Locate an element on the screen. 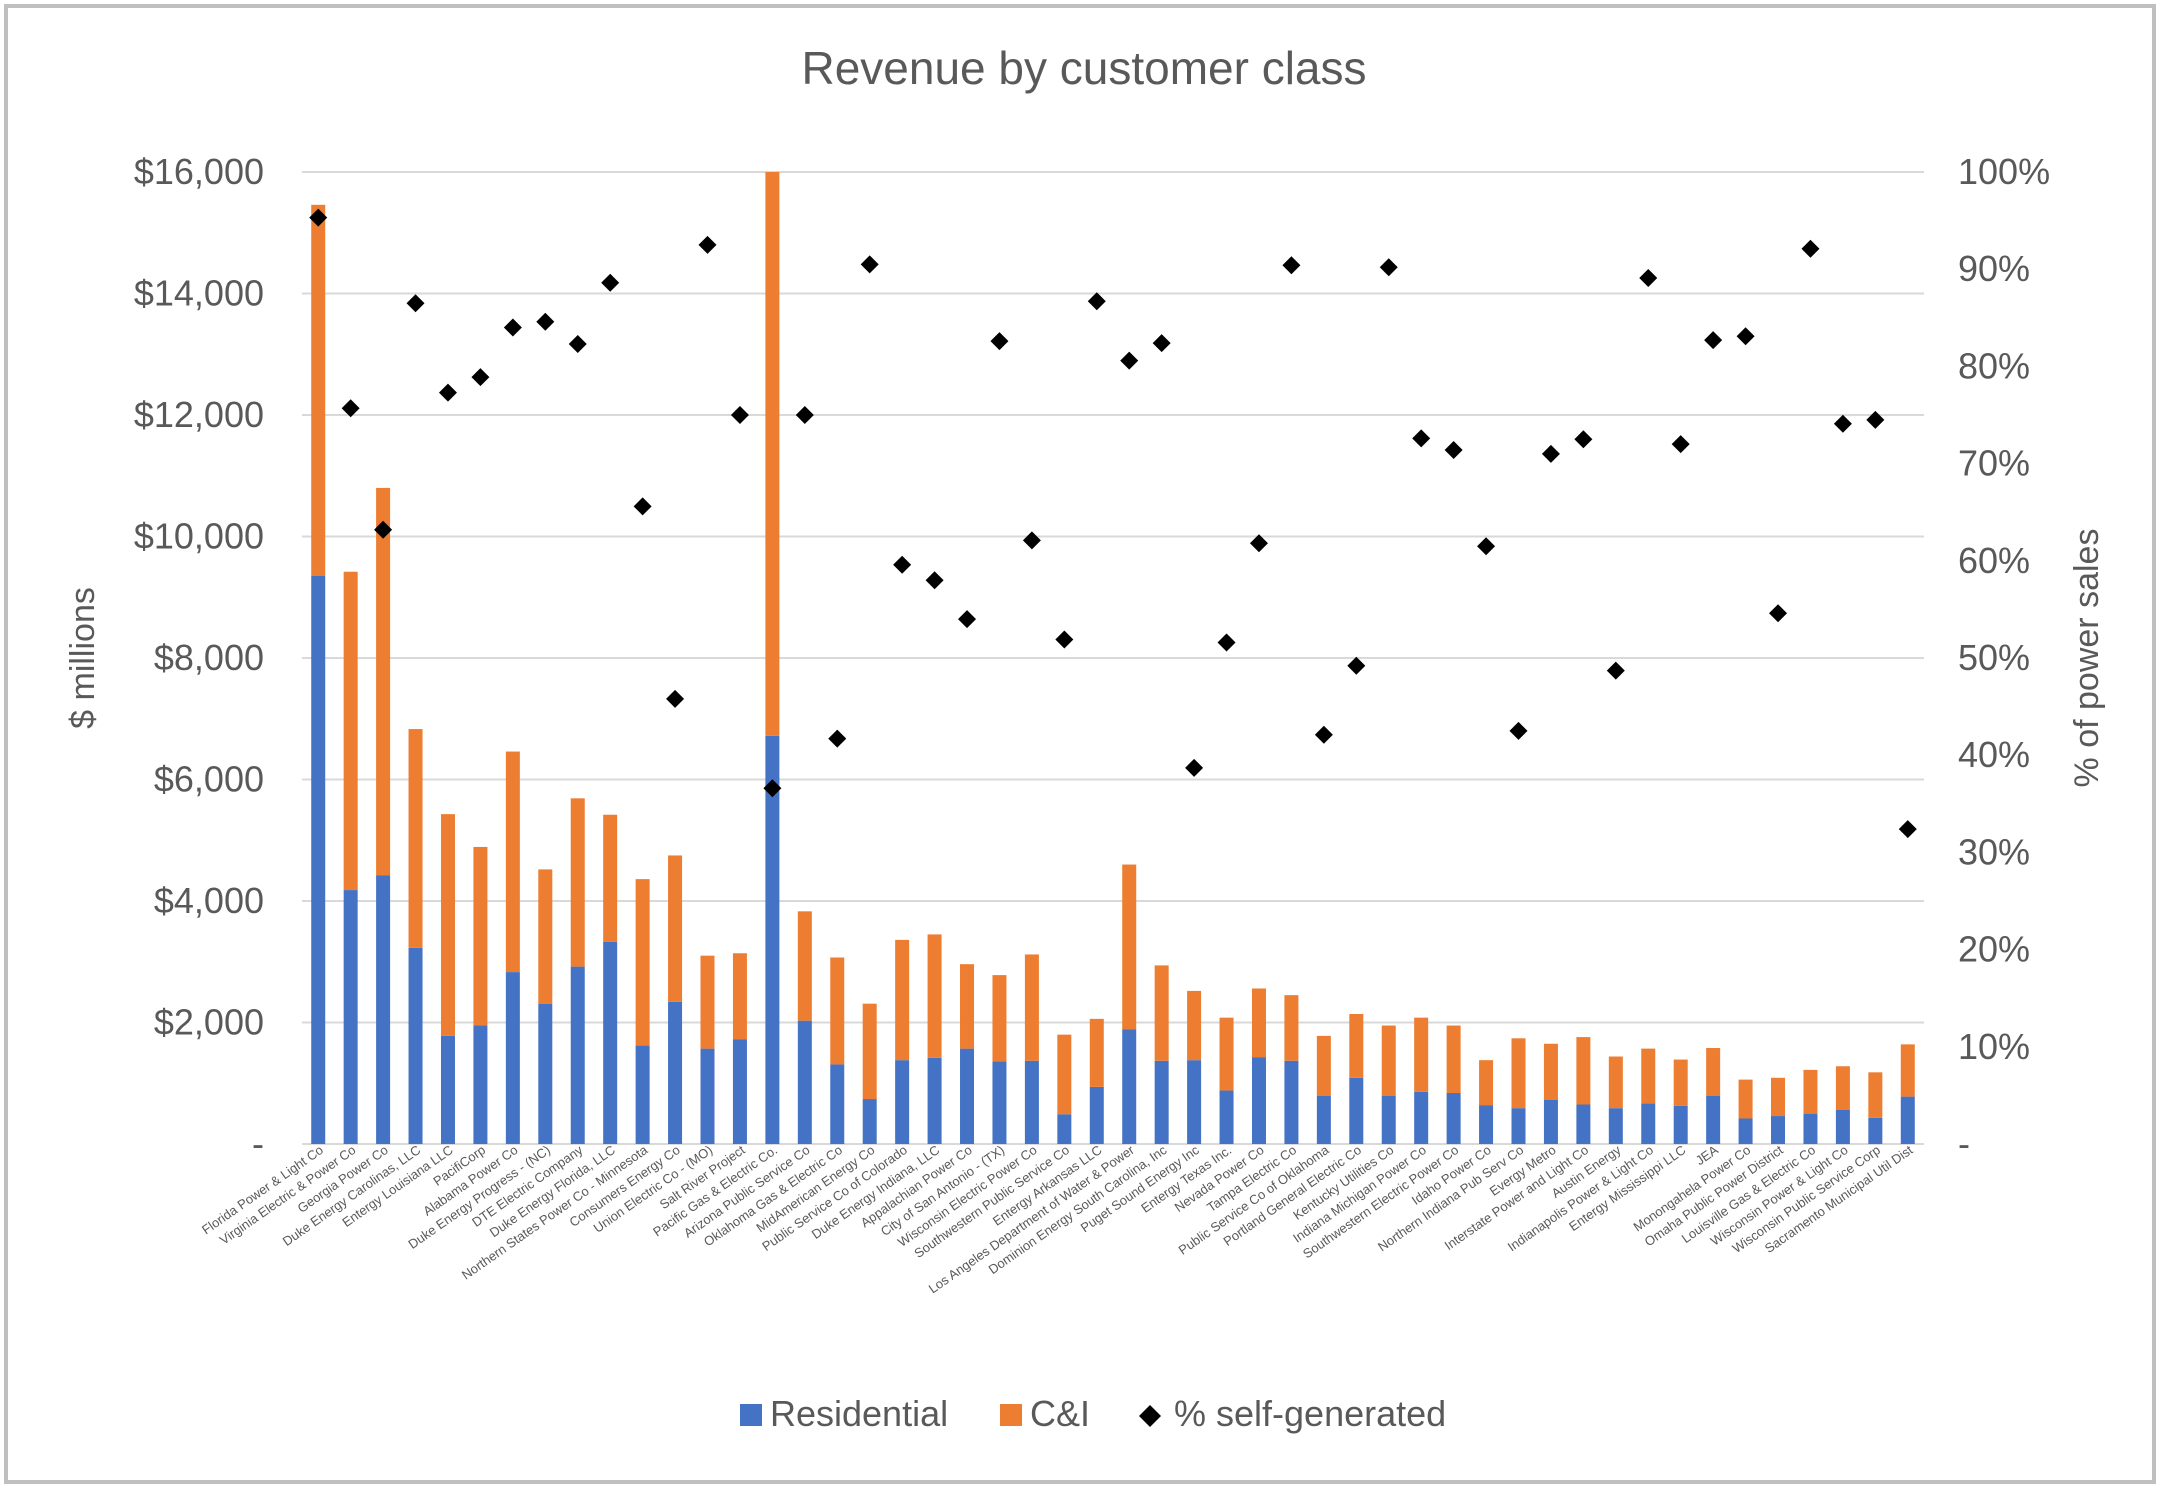  y-tick-label: $4,000 is located at coordinates (209, 900).